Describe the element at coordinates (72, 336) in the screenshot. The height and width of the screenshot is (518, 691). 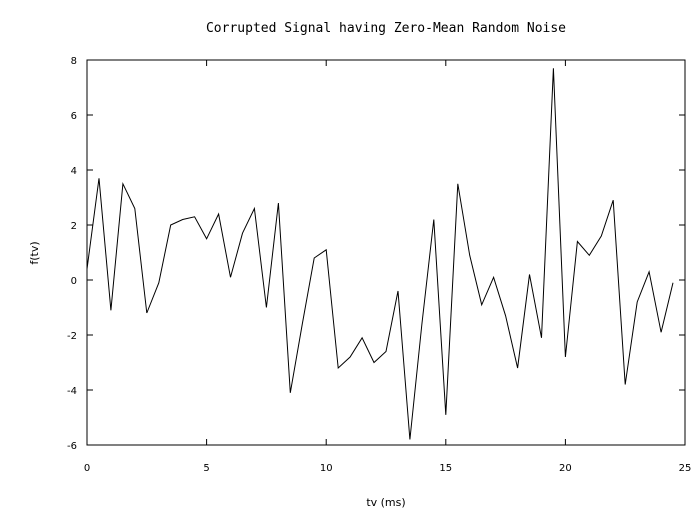
I see `y-tick-label: -2` at that location.